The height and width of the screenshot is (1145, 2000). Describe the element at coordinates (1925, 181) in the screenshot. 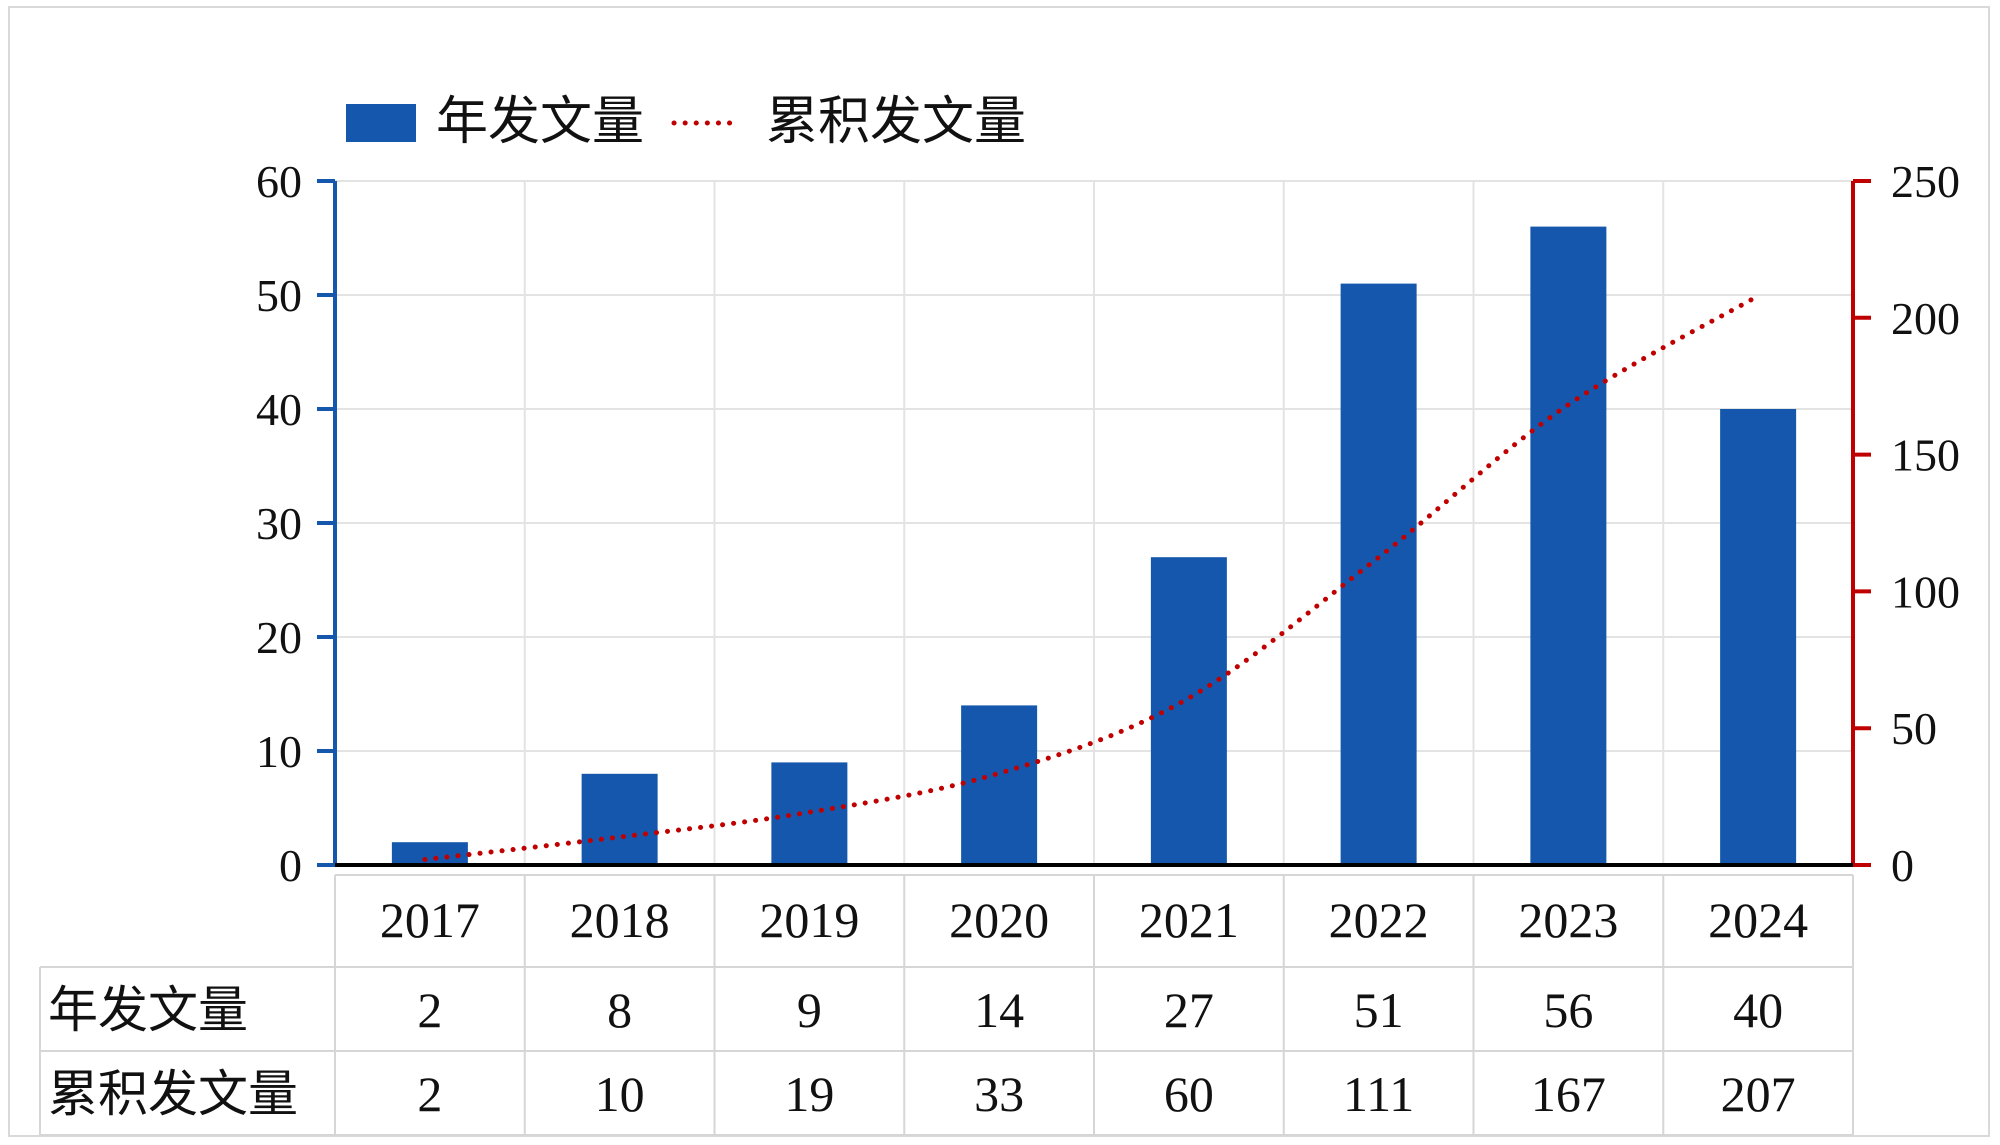

I see `y-tick-label-right: 250` at that location.